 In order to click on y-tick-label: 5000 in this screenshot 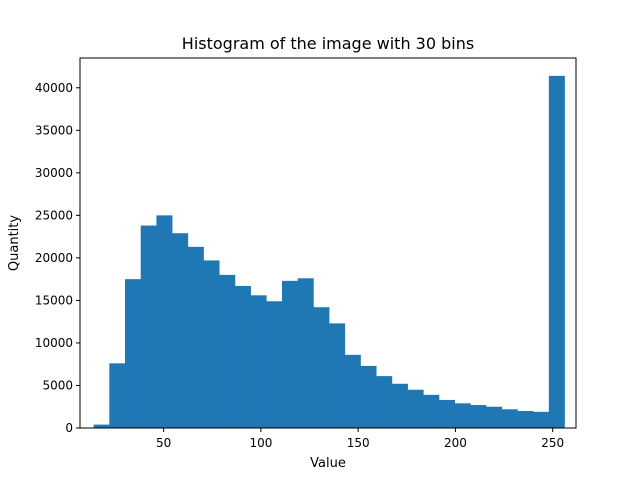, I will do `click(57, 385)`.